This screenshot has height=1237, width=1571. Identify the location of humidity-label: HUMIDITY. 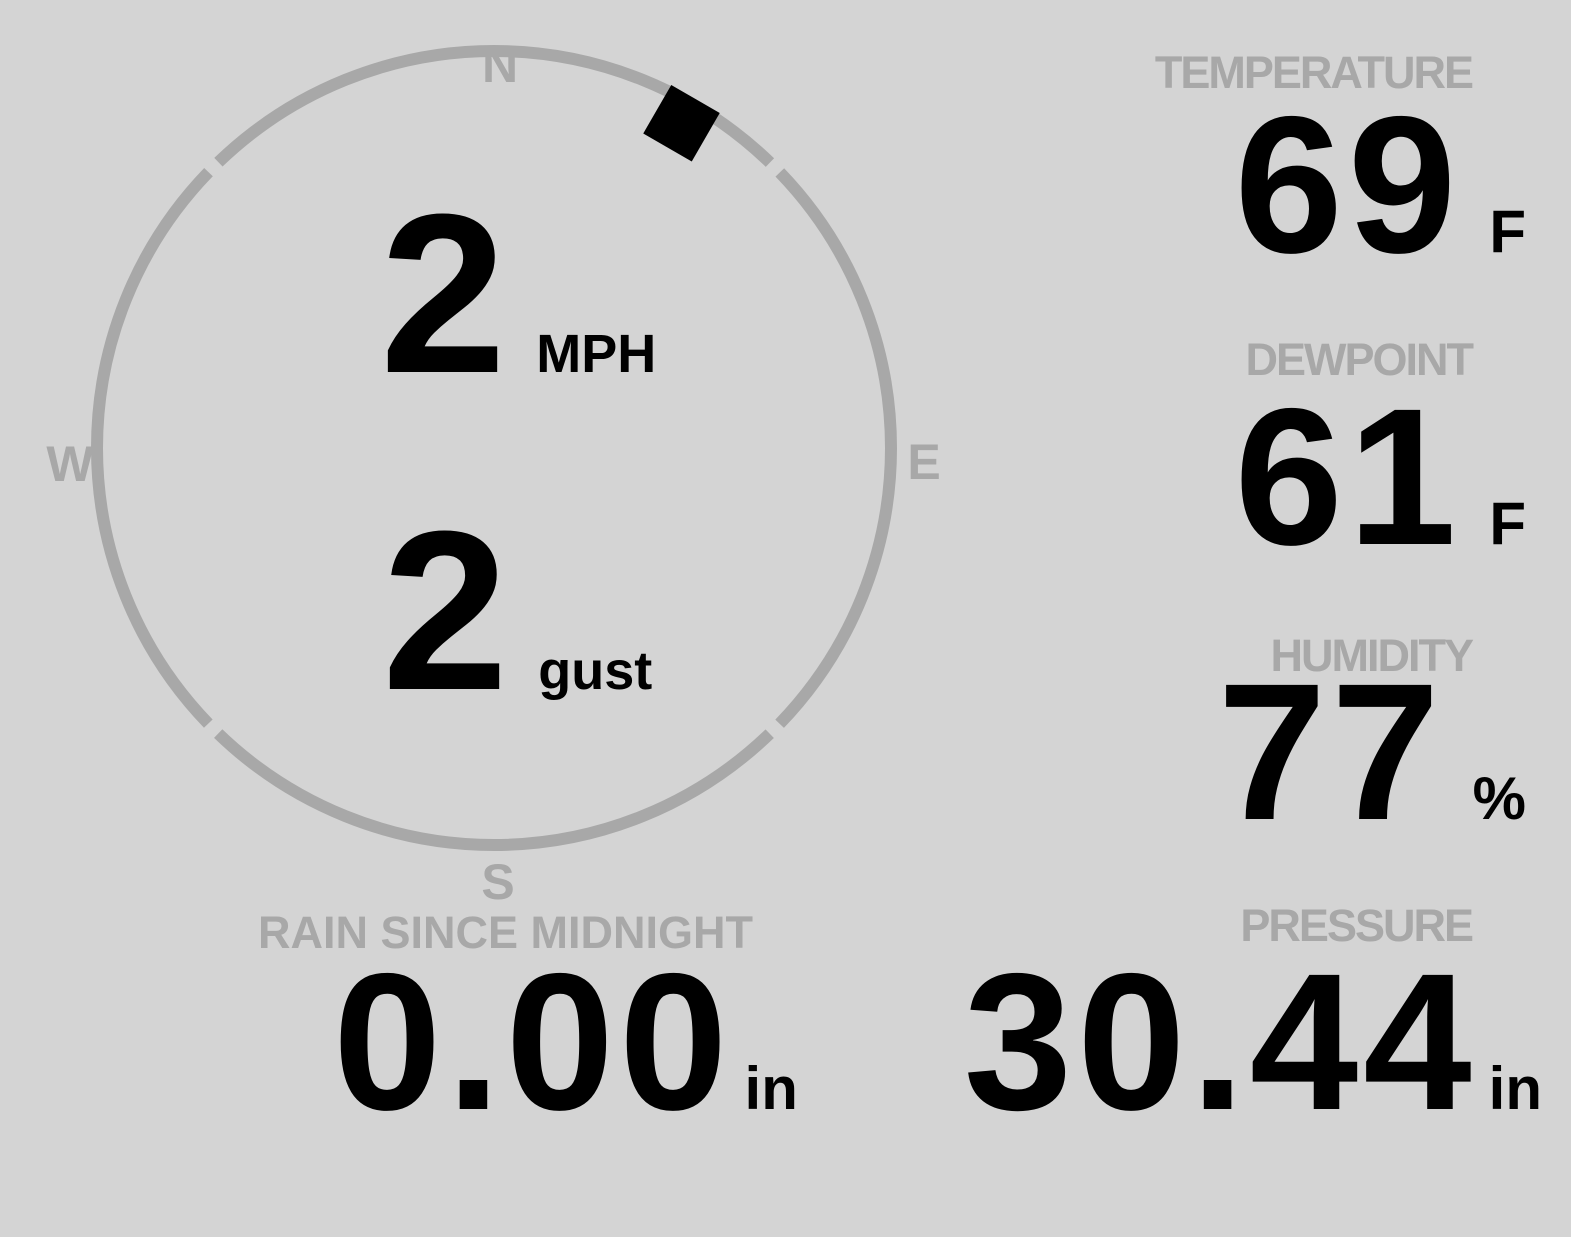
(1372, 655).